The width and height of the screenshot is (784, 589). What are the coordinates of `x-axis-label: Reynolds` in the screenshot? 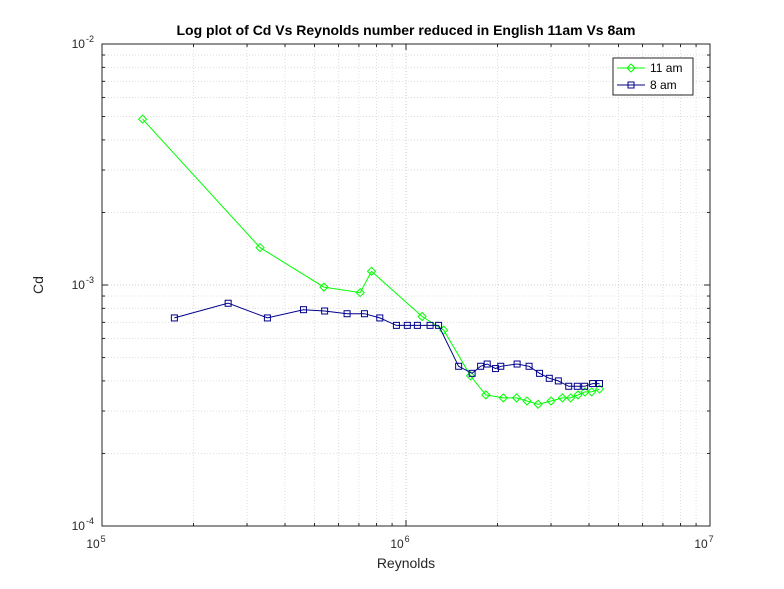 It's located at (406, 563).